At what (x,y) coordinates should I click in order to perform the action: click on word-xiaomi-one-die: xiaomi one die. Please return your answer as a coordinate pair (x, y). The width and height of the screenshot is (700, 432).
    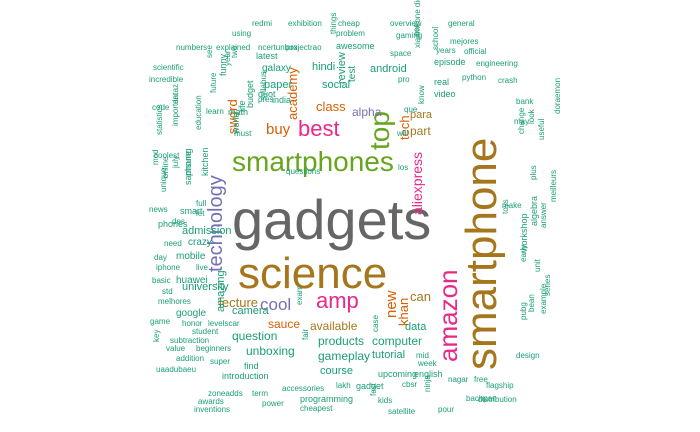
    Looking at the image, I should click on (417, 24).